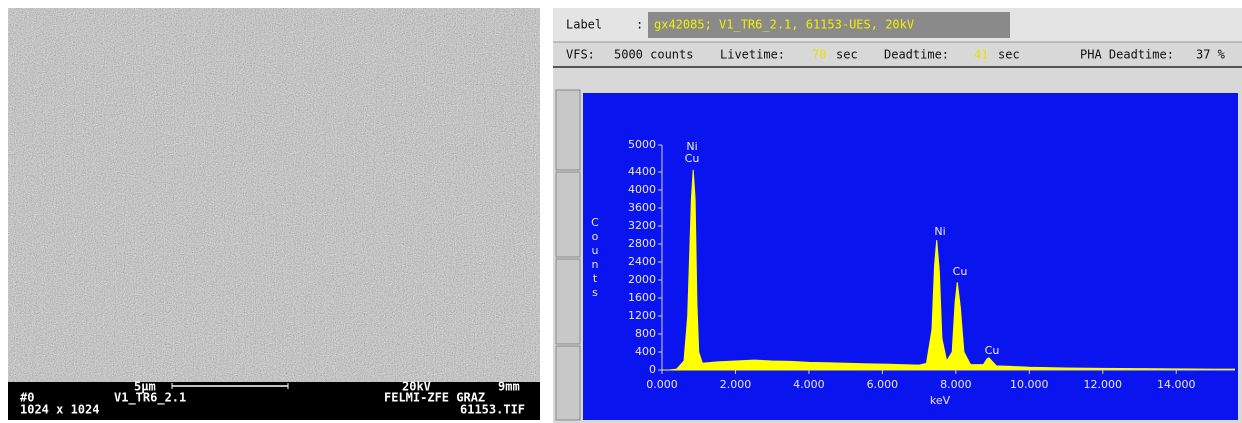  What do you see at coordinates (150, 398) in the screenshot?
I see `sample-label: V1_TR6_2.1` at bounding box center [150, 398].